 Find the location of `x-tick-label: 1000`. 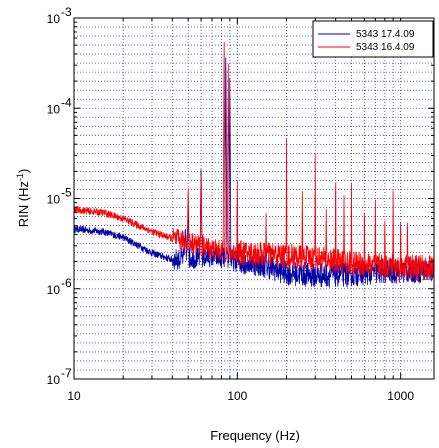

x-tick-label: 1000 is located at coordinates (400, 396).